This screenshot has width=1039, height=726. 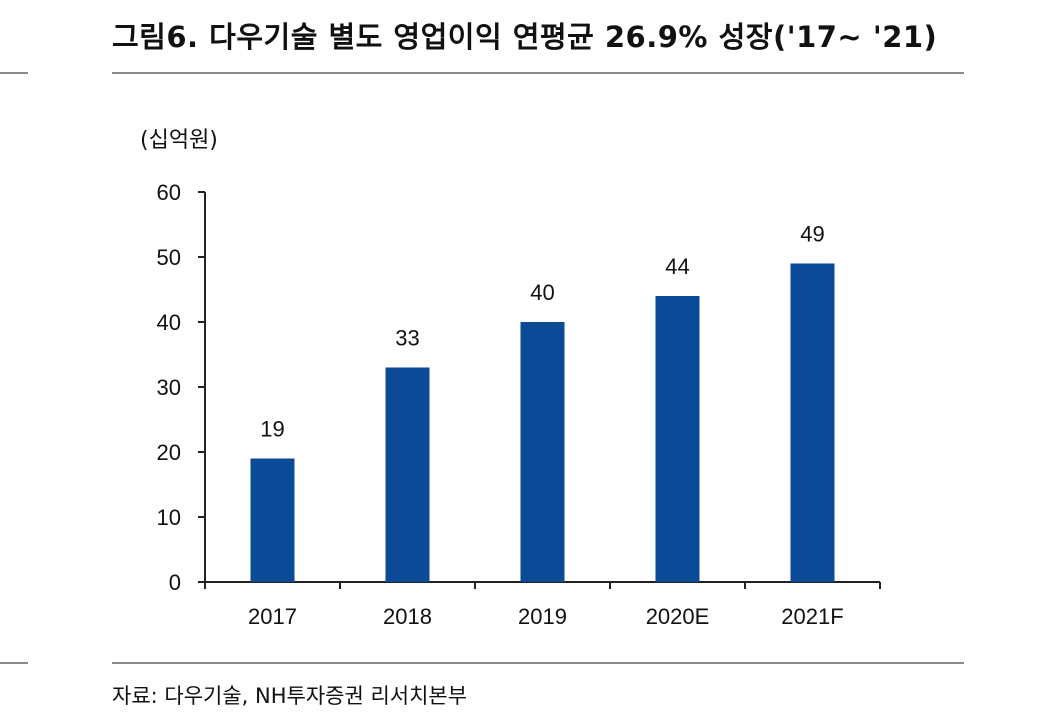 I want to click on y-axis-unit-label: (십억원), so click(x=179, y=140).